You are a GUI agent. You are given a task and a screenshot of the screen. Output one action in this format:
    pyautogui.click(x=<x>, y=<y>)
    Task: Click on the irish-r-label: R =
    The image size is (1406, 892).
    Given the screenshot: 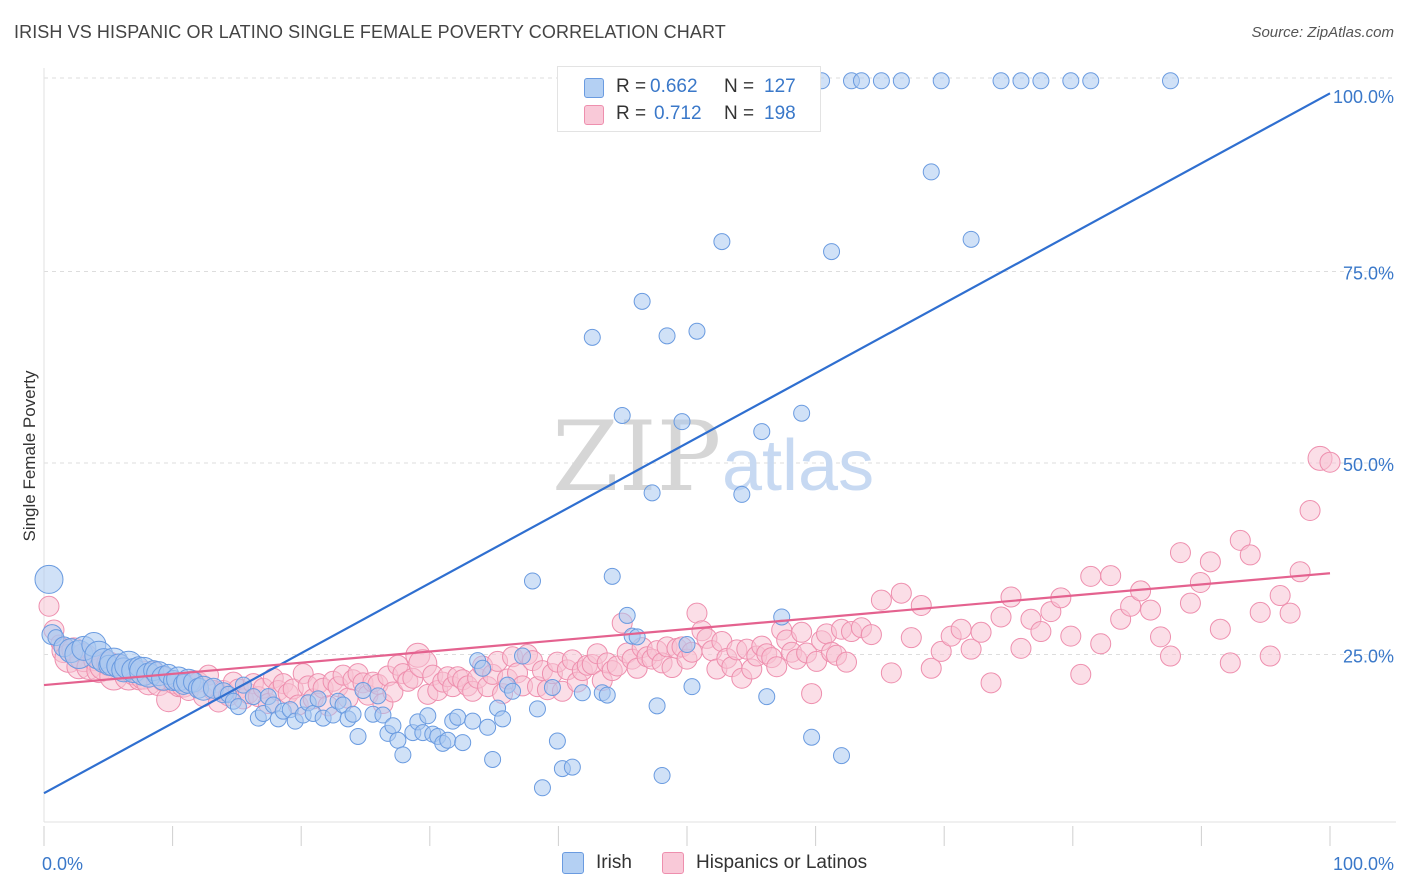 What is the action you would take?
    pyautogui.click(x=631, y=86)
    